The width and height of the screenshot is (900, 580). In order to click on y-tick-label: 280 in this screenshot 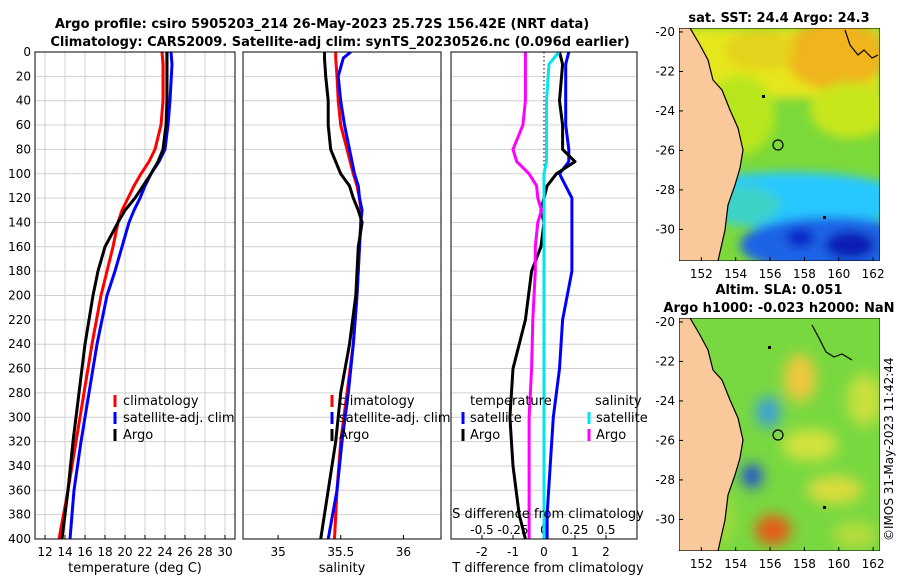, I will do `click(19, 393)`.